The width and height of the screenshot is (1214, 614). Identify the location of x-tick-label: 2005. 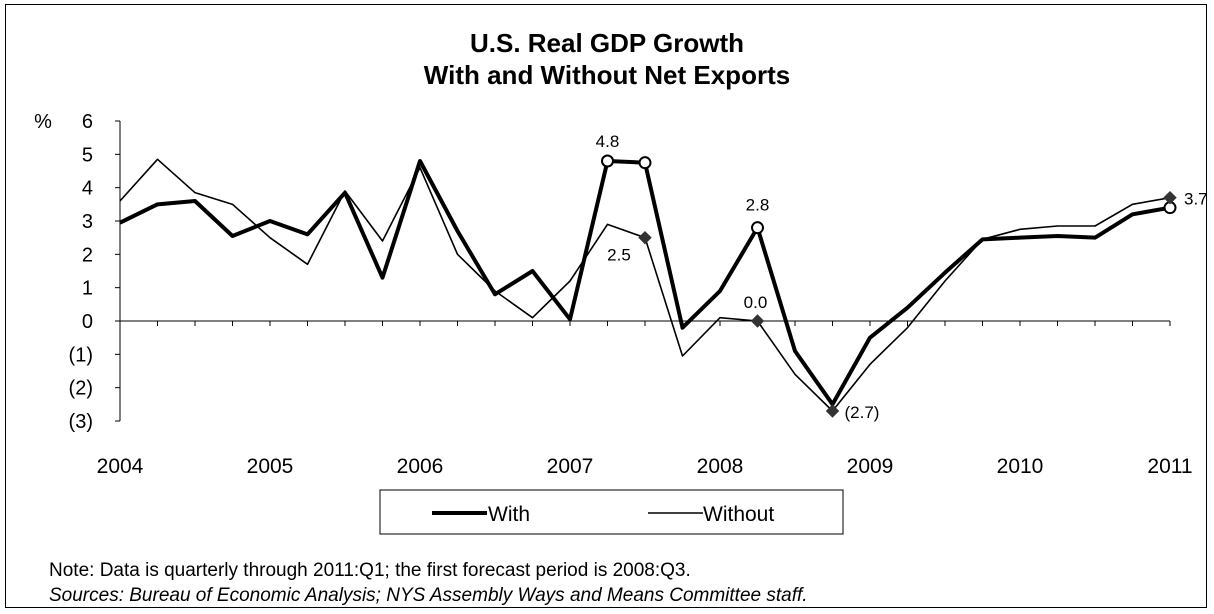
(270, 466).